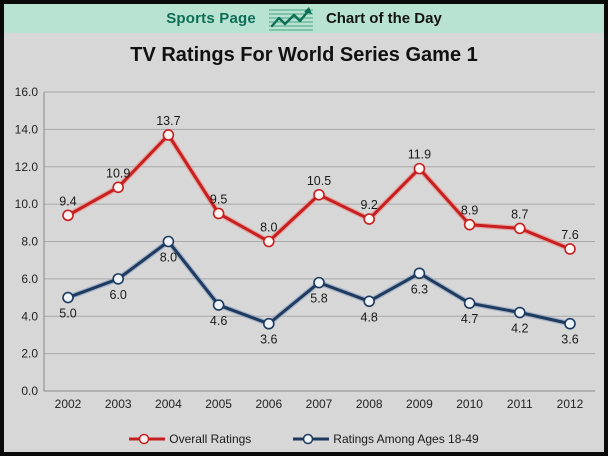  Describe the element at coordinates (29, 354) in the screenshot. I see `y-tick-label: 2.0` at that location.